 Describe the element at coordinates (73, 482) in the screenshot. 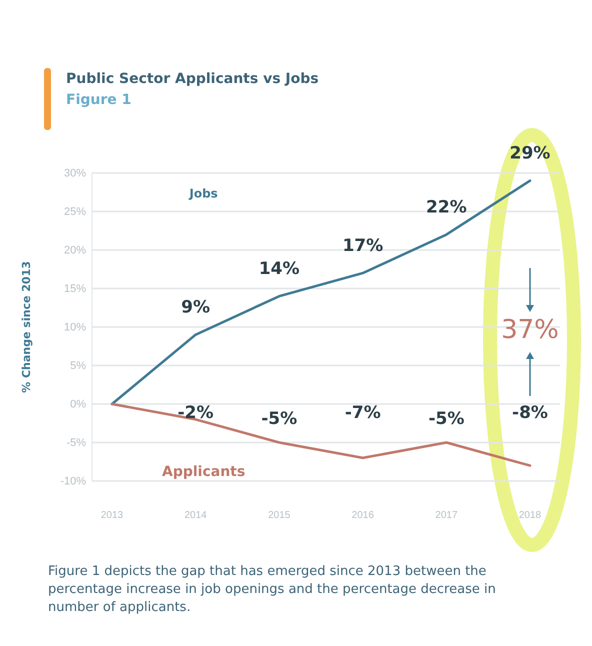

I see `y-tick-label: -10%` at that location.